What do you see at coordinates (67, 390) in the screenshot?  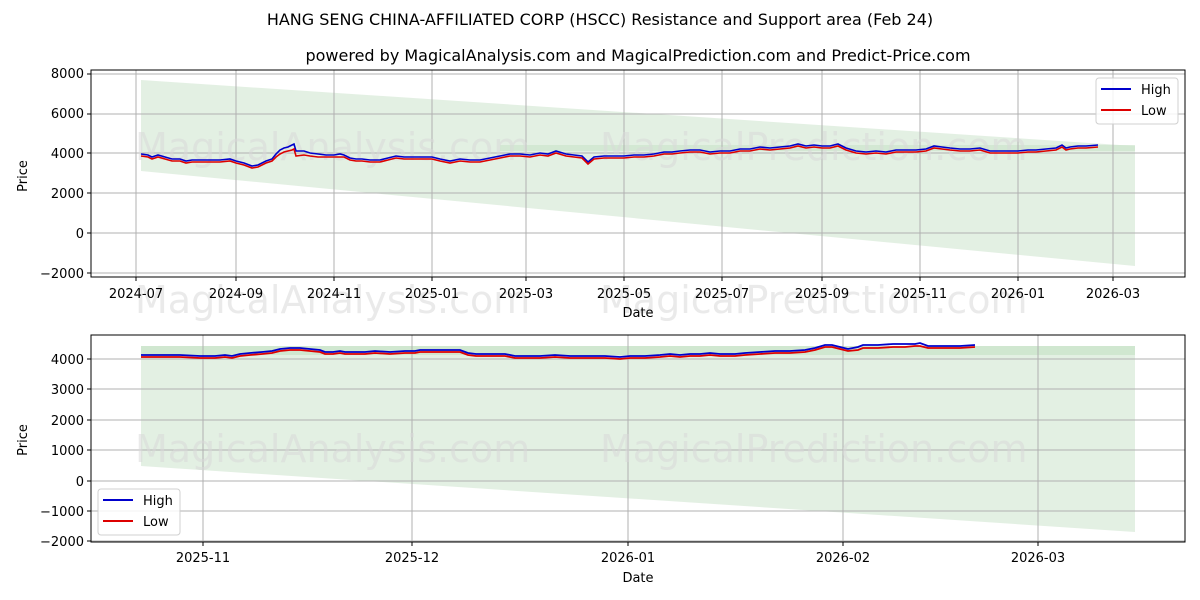 I see `svg-text: 3000` at bounding box center [67, 390].